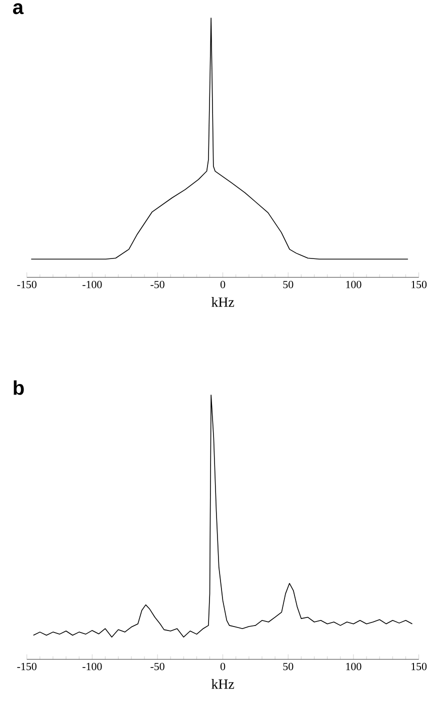  I want to click on chart-title: b, so click(19, 387).